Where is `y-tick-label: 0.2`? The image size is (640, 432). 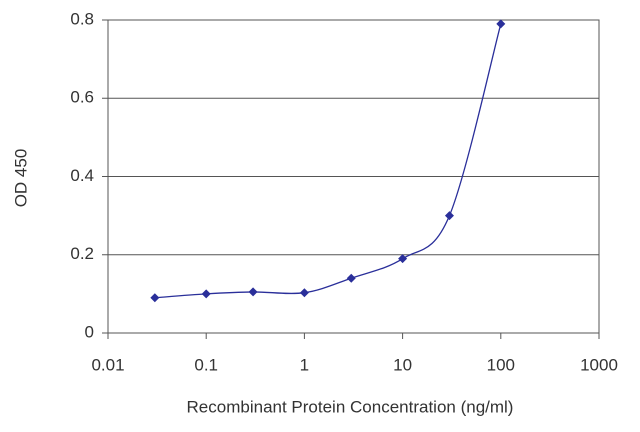 y-tick-label: 0.2 is located at coordinates (82, 253).